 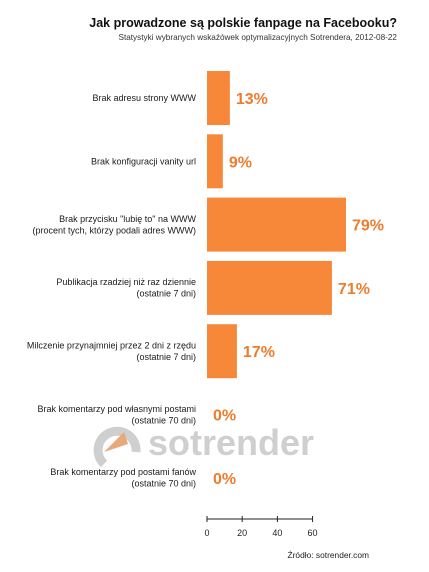 I want to click on watermark-logo-arrow, so click(x=116, y=442).